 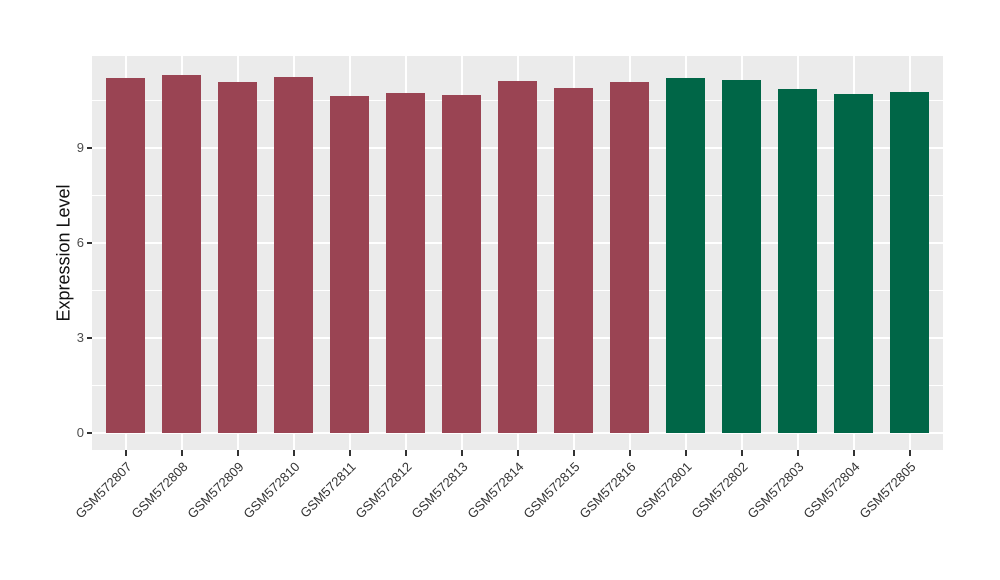 What do you see at coordinates (215, 490) in the screenshot?
I see `x-tick-label: GSM572809` at bounding box center [215, 490].